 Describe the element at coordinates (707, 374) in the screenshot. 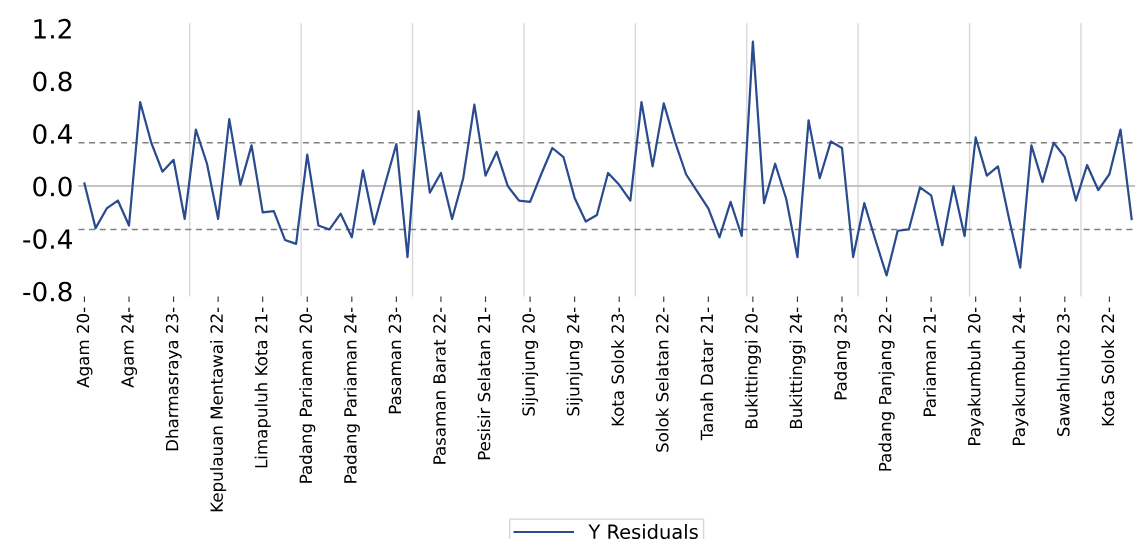

I see `x-tick-label: Tanah Datar 21-` at that location.